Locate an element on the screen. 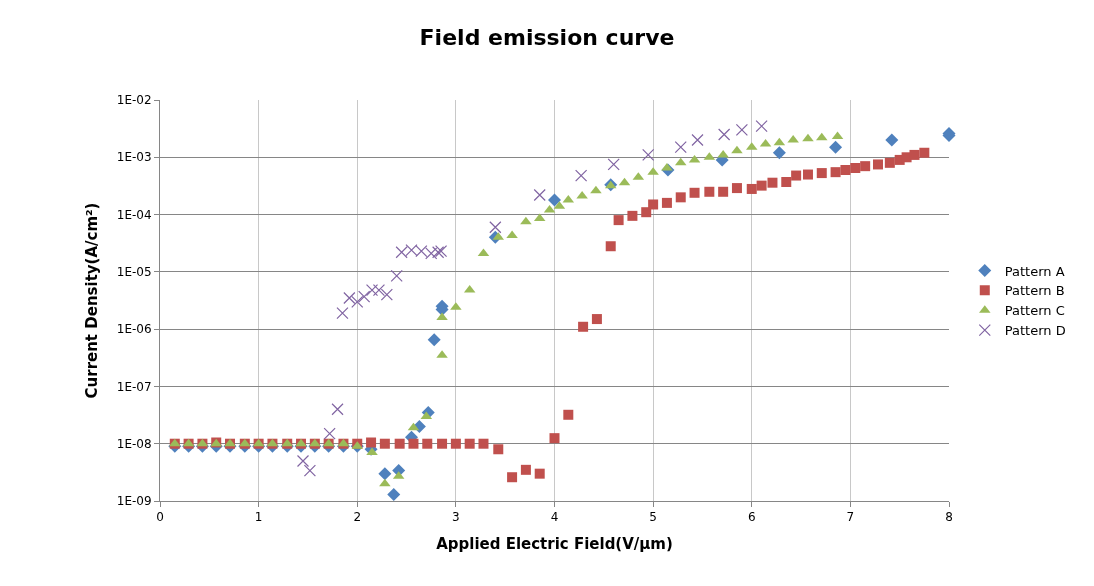 This screenshot has height=586, width=1094. y-tick-label: 1E-05 is located at coordinates (134, 272).